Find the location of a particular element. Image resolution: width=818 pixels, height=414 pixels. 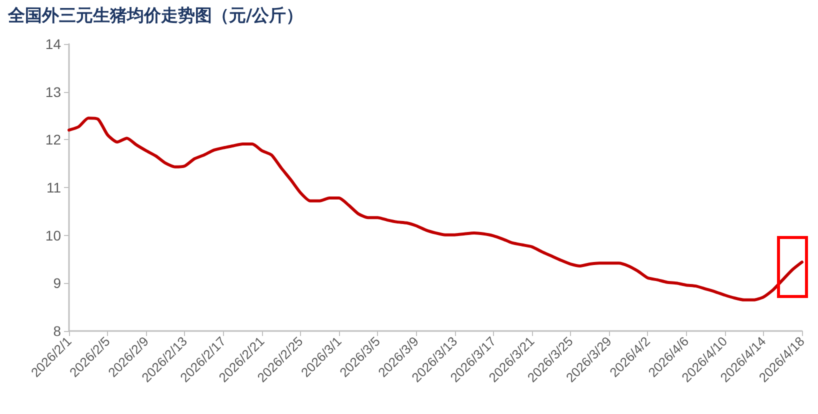

chart-title: 全国外三元生猪均价走势图（元/公斤） is located at coordinates (156, 16).